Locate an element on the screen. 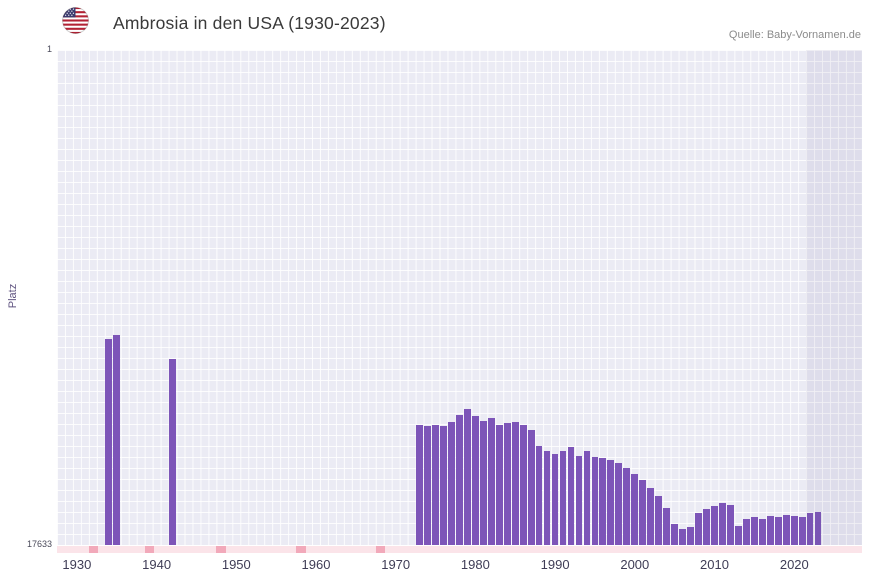 The image size is (873, 587). bar-2011 is located at coordinates (722, 524).